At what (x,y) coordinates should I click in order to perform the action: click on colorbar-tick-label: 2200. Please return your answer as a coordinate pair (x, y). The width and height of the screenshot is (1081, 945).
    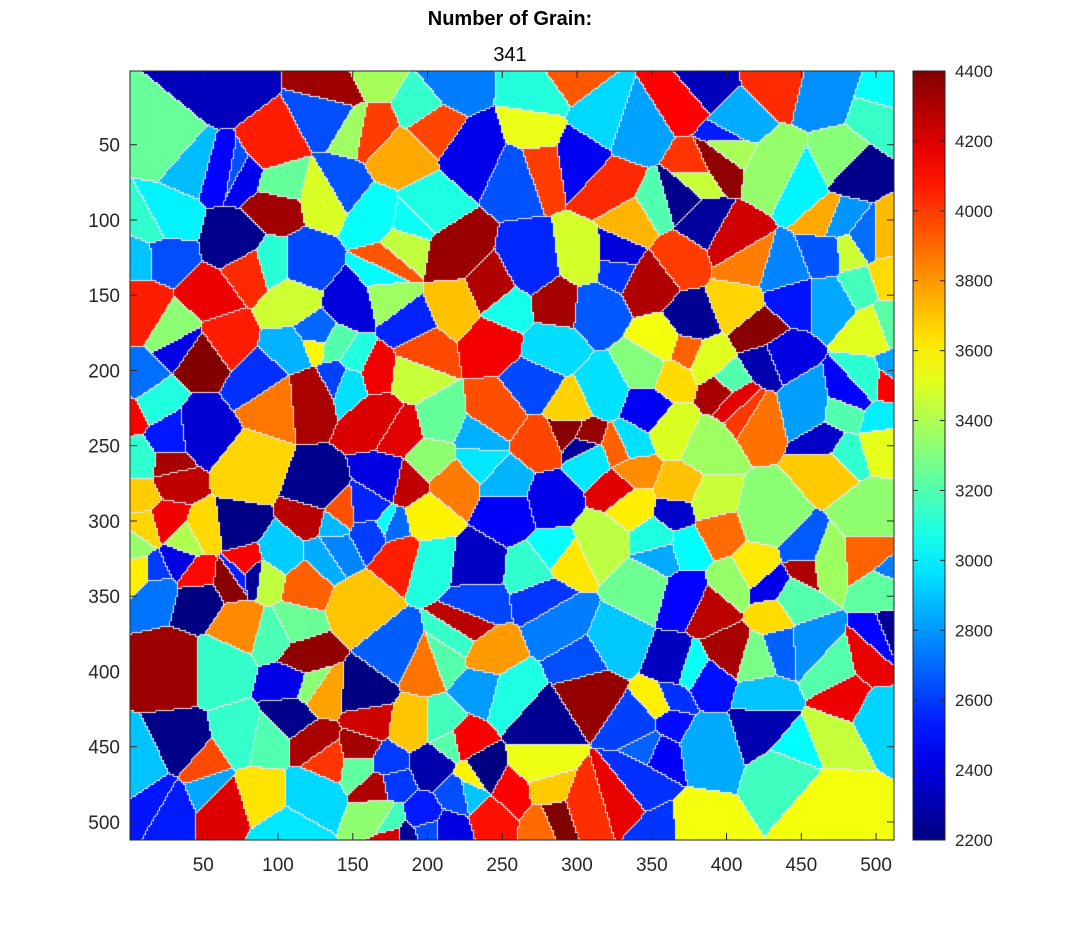
    Looking at the image, I should click on (974, 840).